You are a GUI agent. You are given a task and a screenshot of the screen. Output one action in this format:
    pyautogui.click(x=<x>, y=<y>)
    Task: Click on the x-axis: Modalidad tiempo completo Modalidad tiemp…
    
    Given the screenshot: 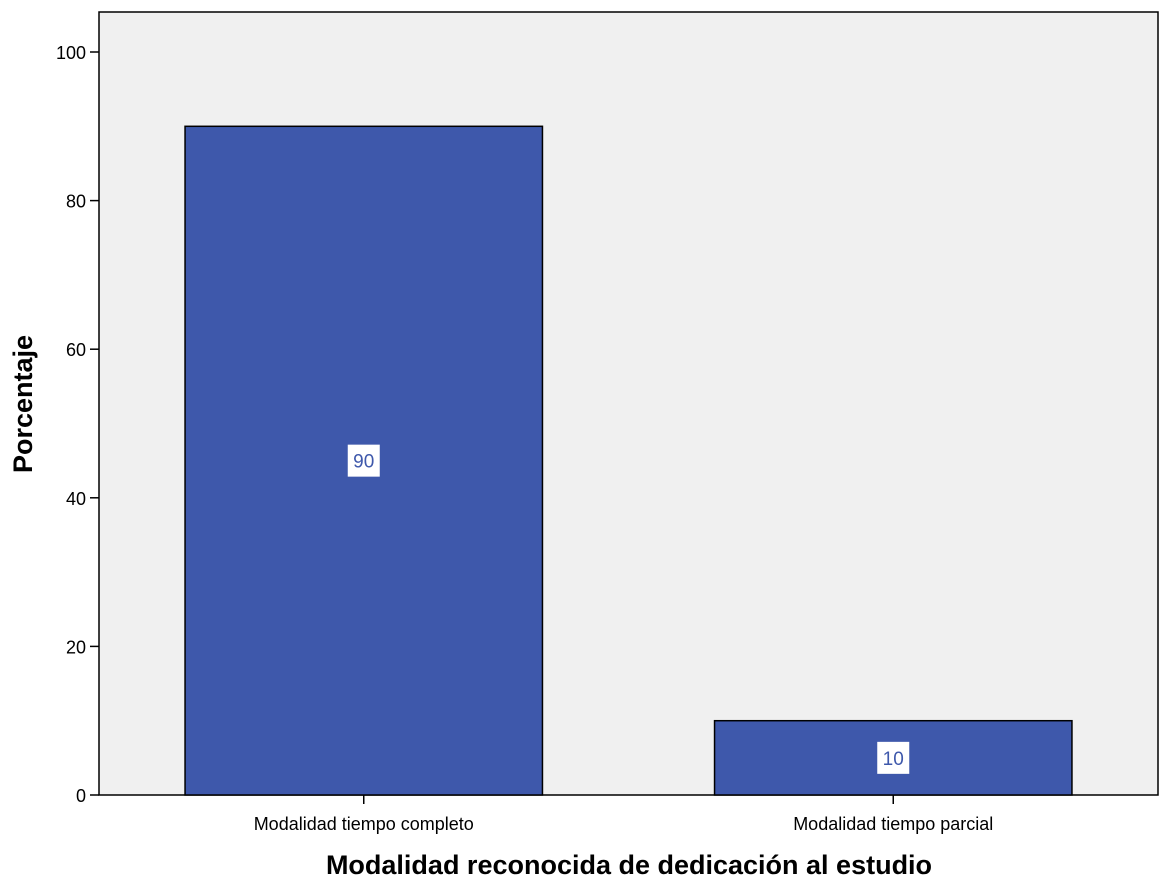 What is the action you would take?
    pyautogui.click(x=623, y=814)
    